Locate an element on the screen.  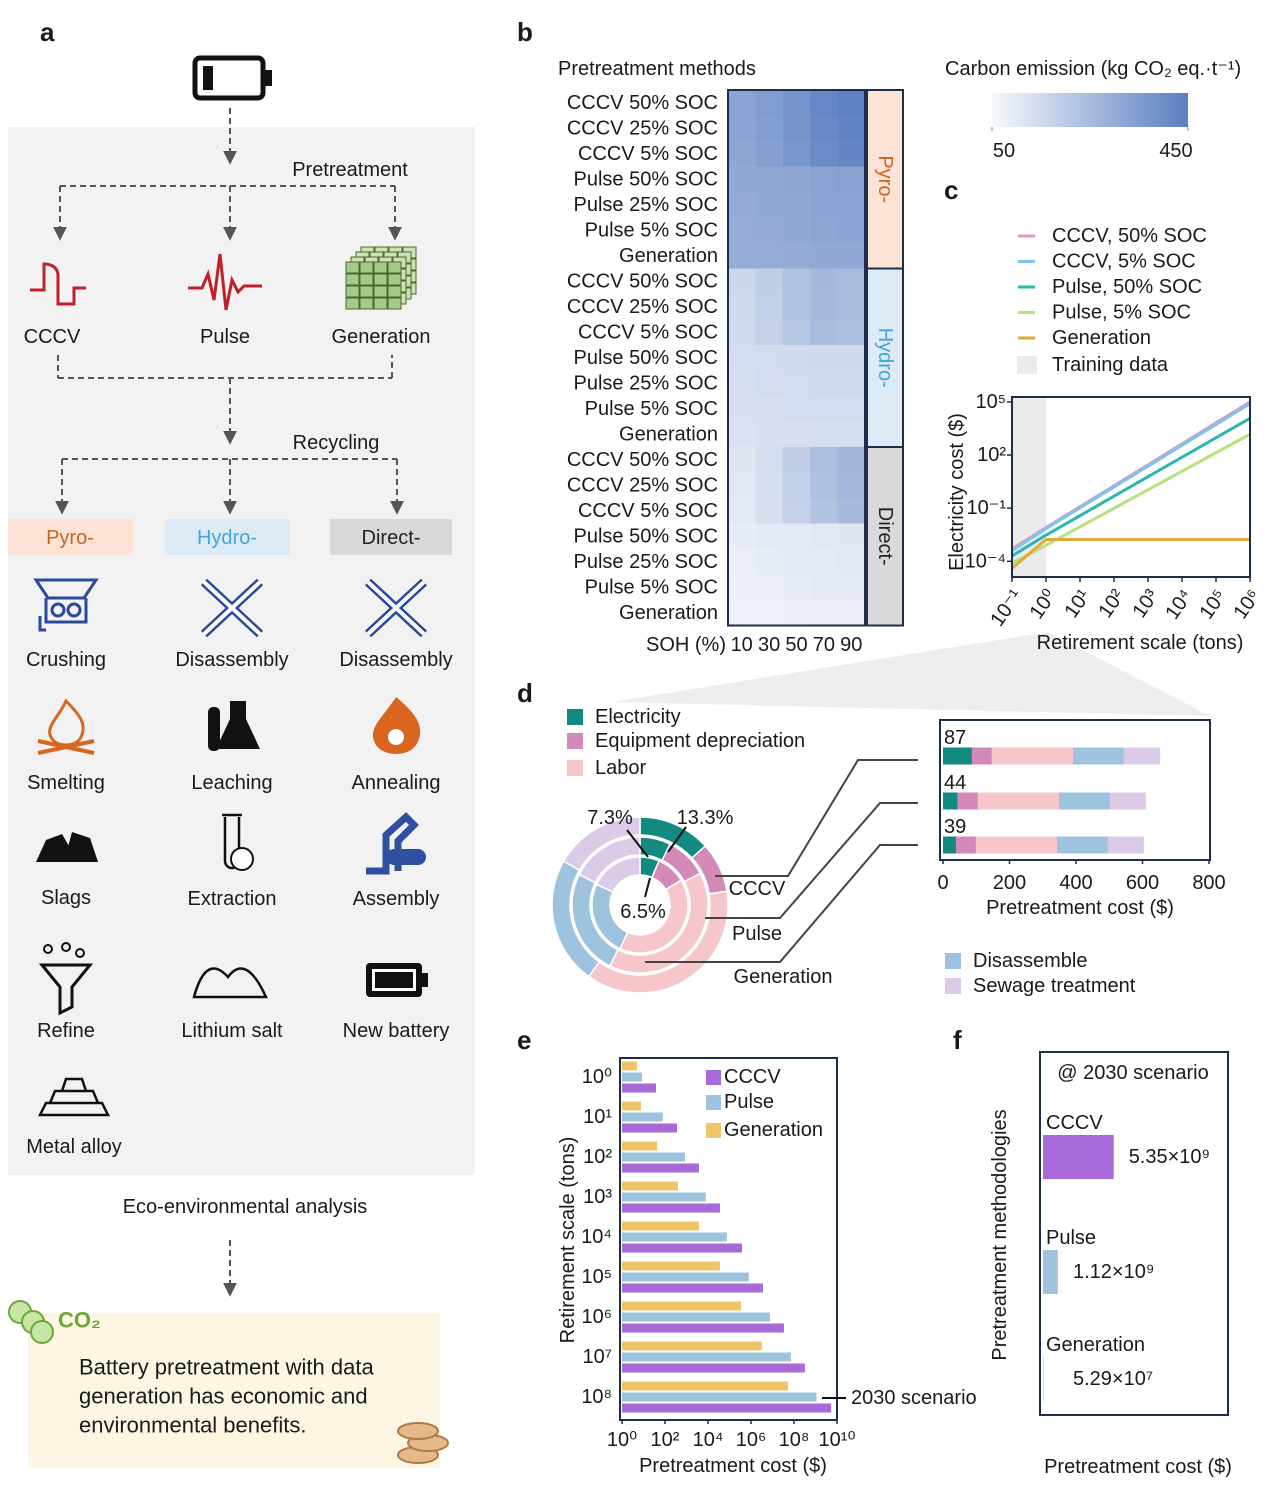
step-label: New battery is located at coordinates (396, 1031).